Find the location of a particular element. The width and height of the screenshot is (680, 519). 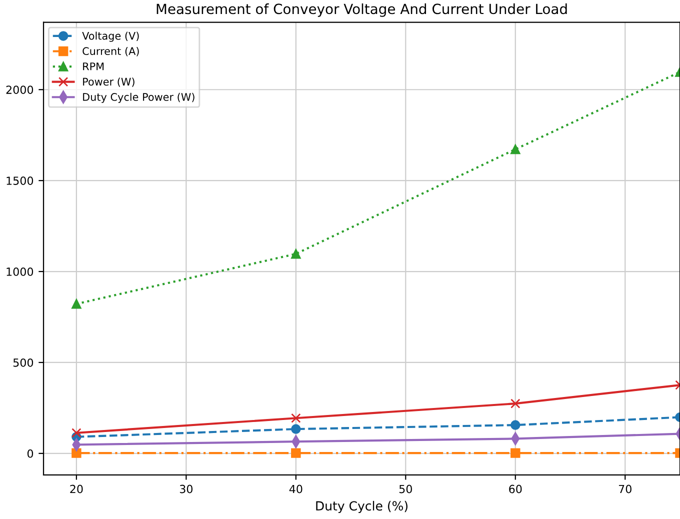

x-axis-title: Duty Cycle (%) is located at coordinates (362, 507).